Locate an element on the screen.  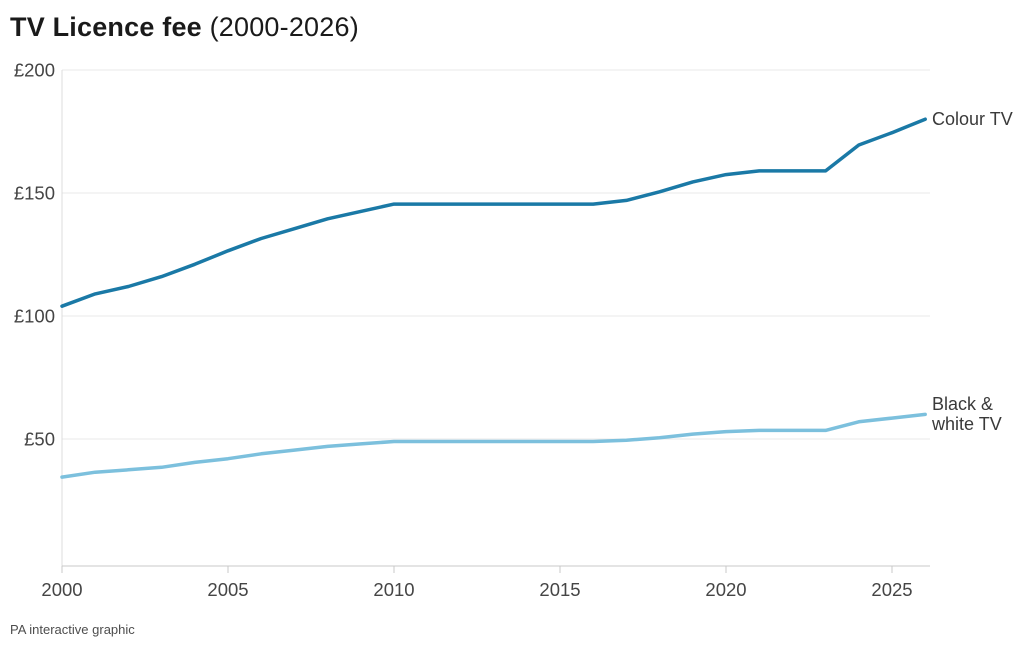
series-line-black-white-tv is located at coordinates (493, 445).